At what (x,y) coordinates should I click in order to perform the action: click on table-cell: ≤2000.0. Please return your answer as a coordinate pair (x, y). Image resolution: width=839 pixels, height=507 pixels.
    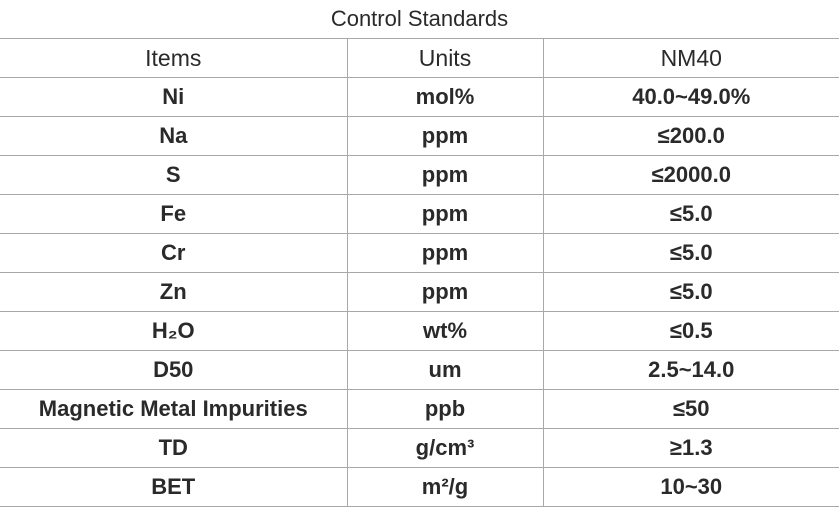
    Looking at the image, I should click on (690, 175).